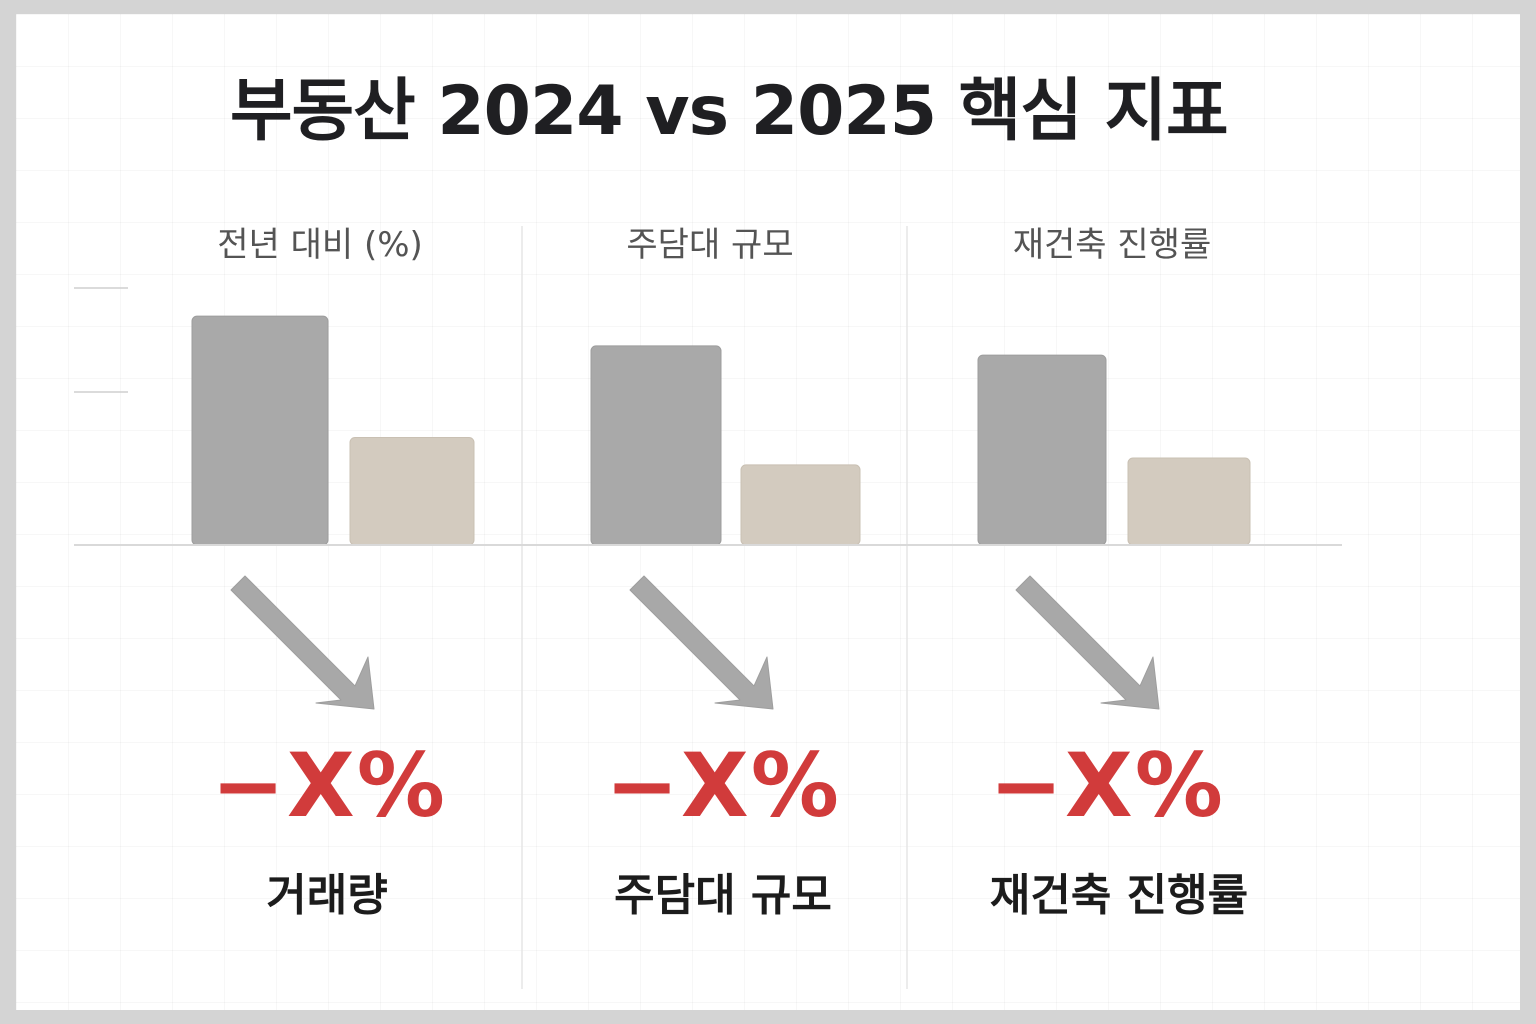 The image size is (1536, 1024). What do you see at coordinates (800, 505) in the screenshot?
I see `bar-series2-cat2` at bounding box center [800, 505].